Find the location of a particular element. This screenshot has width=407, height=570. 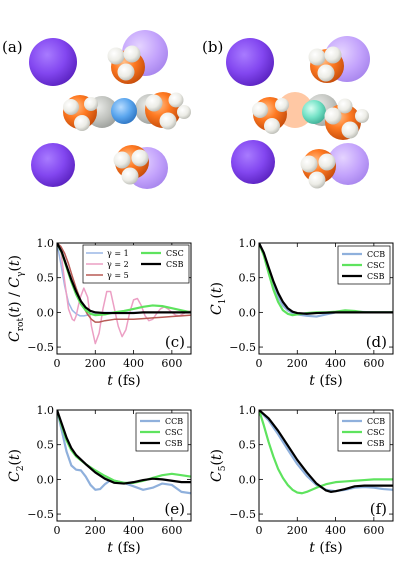

panel-label-a: (a) is located at coordinates (12, 47).